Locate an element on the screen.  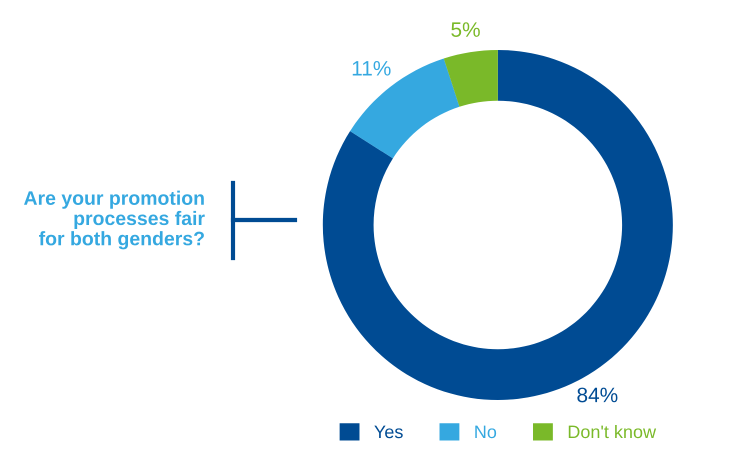
text: Are your promotion processes fair for both genders? is located at coordinates (114, 220).